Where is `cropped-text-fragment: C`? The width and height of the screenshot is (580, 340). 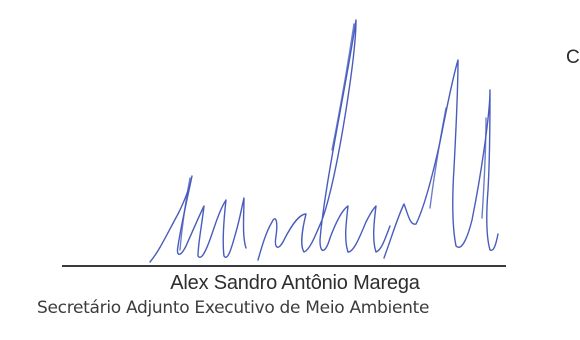 cropped-text-fragment: C is located at coordinates (573, 57).